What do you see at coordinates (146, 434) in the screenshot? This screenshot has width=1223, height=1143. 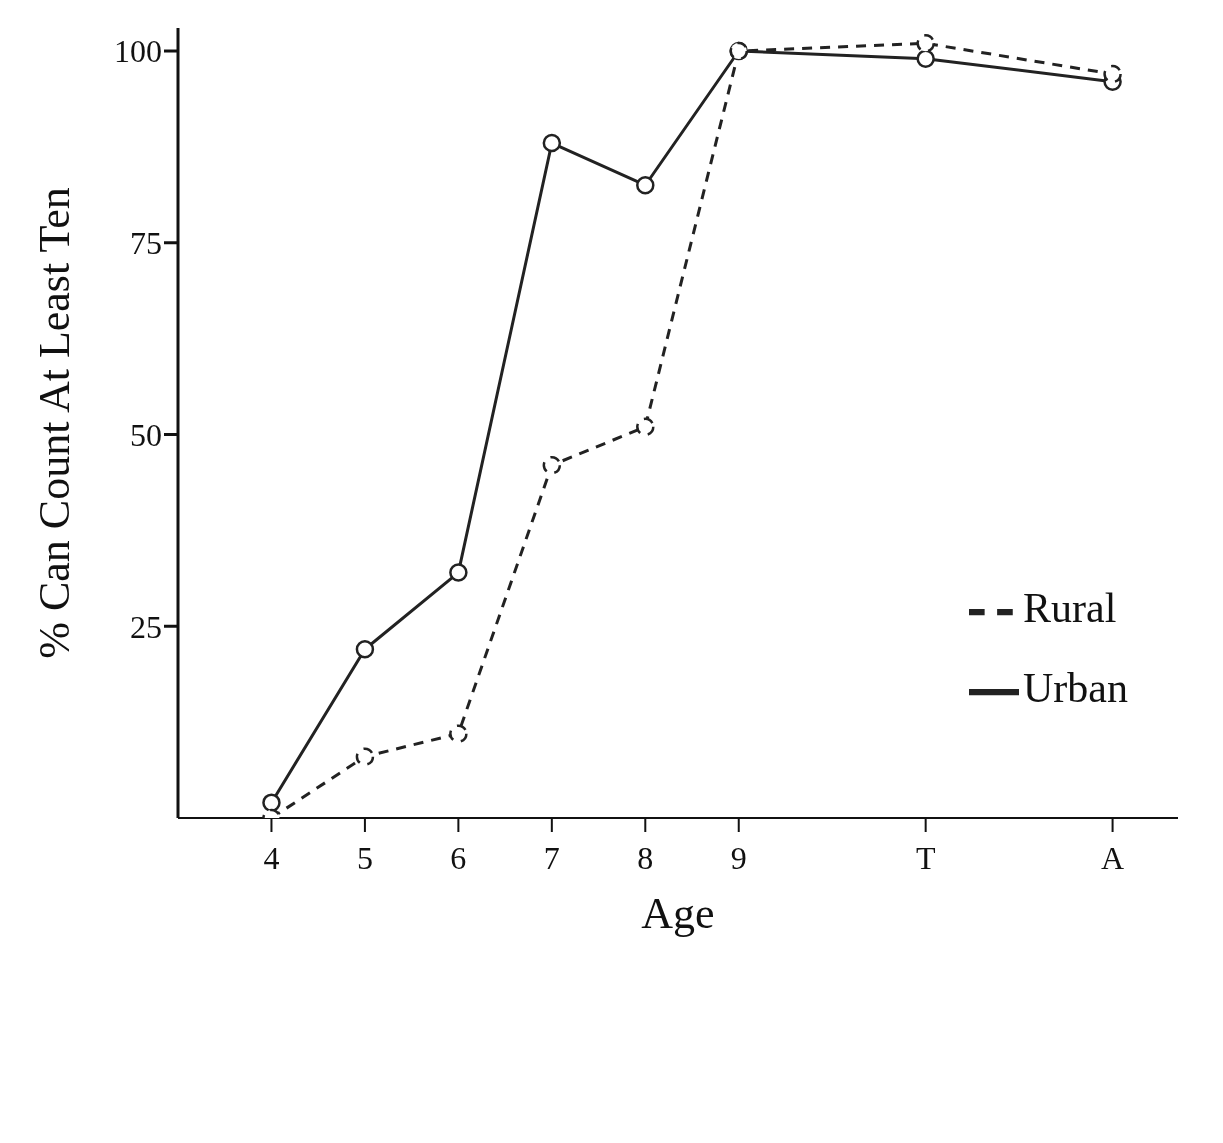 I see `y-tick-label: 50` at bounding box center [146, 434].